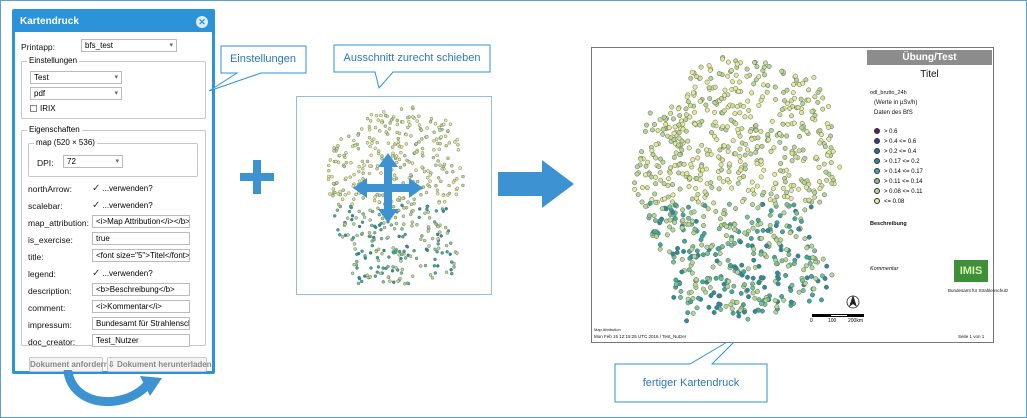 Image resolution: width=1027 pixels, height=418 pixels. What do you see at coordinates (141, 289) in the screenshot?
I see `property-input: <b>Beschreibung</b>` at bounding box center [141, 289].